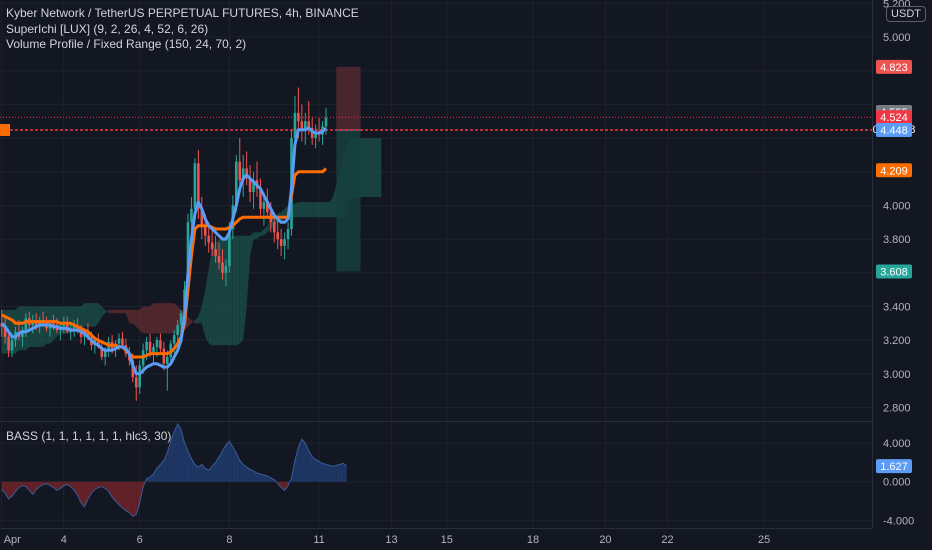  Describe the element at coordinates (894, 467) in the screenshot. I see `osc-value-tag: 1.627` at that location.